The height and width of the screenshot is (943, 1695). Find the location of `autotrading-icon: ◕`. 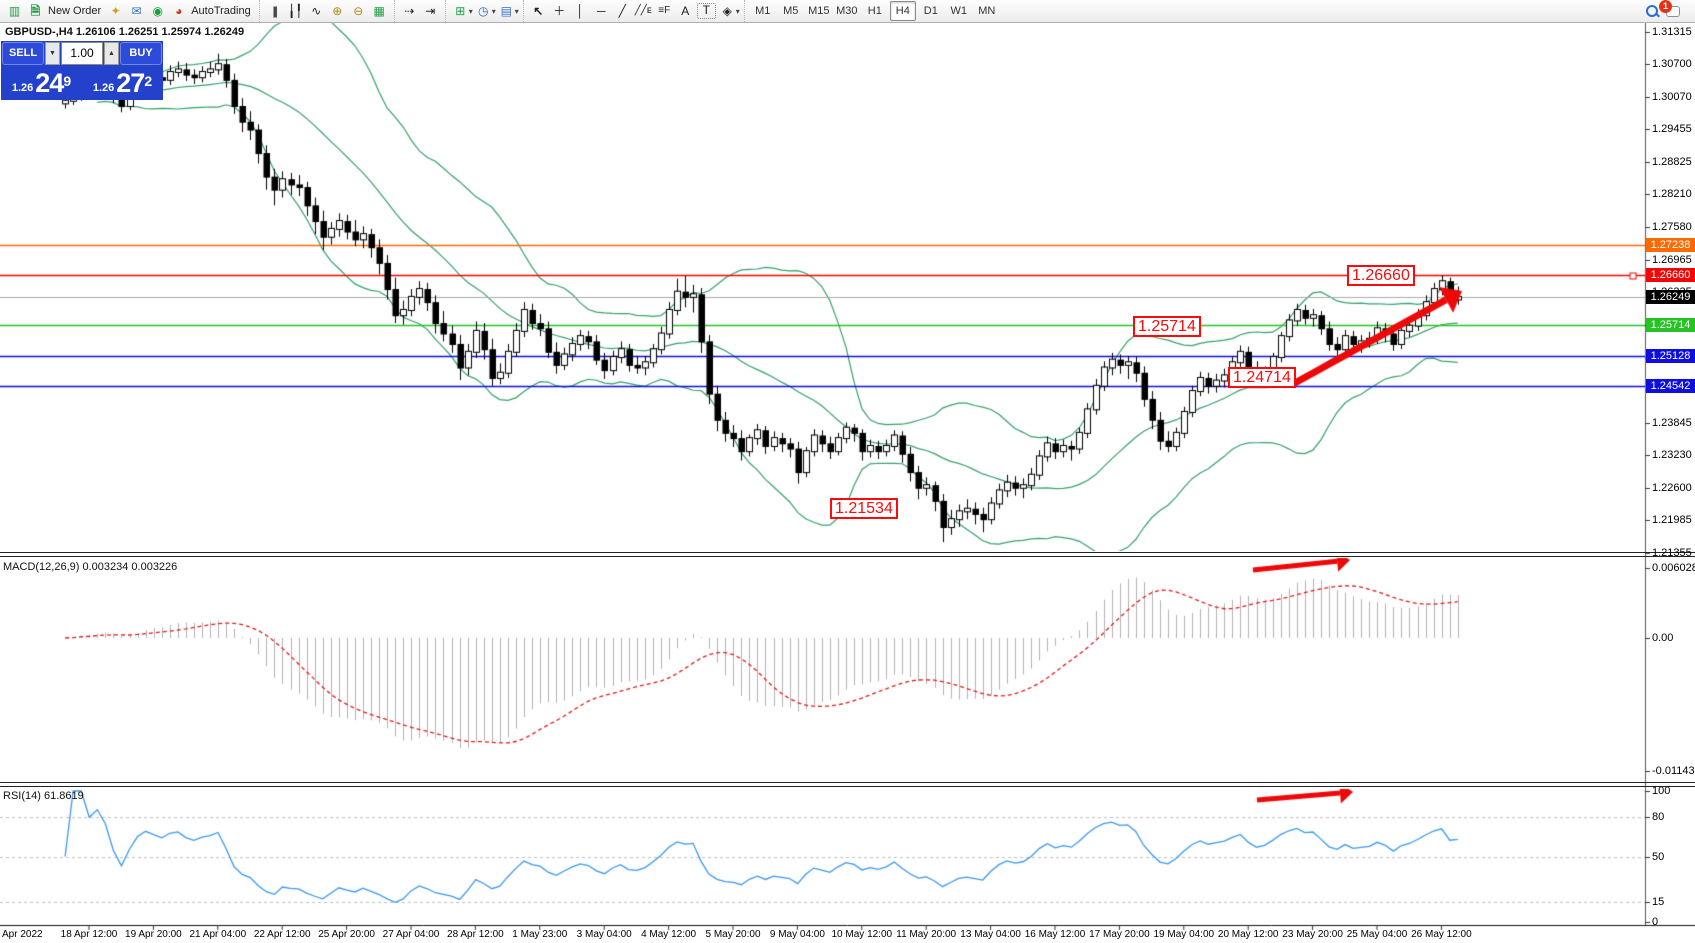

autotrading-icon: ◕ is located at coordinates (179, 10).